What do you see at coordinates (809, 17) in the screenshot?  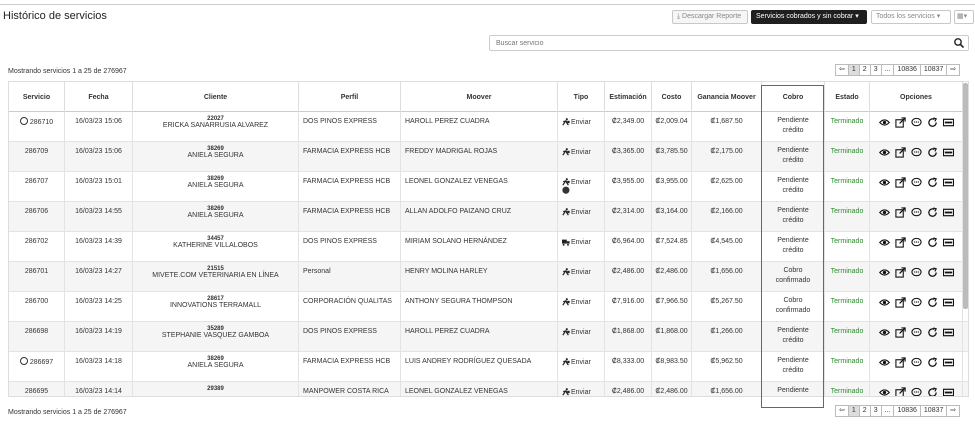 I see `charge-filter-dropdown: Servicios cobrados y sin cobrar ▾` at bounding box center [809, 17].